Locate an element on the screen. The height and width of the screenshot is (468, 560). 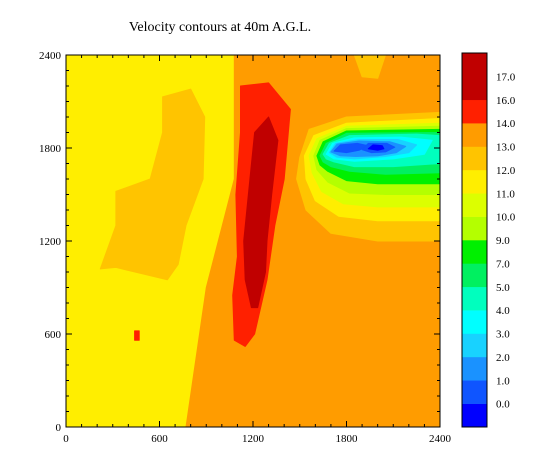
colorbar-label: 14.0 is located at coordinates (506, 124).